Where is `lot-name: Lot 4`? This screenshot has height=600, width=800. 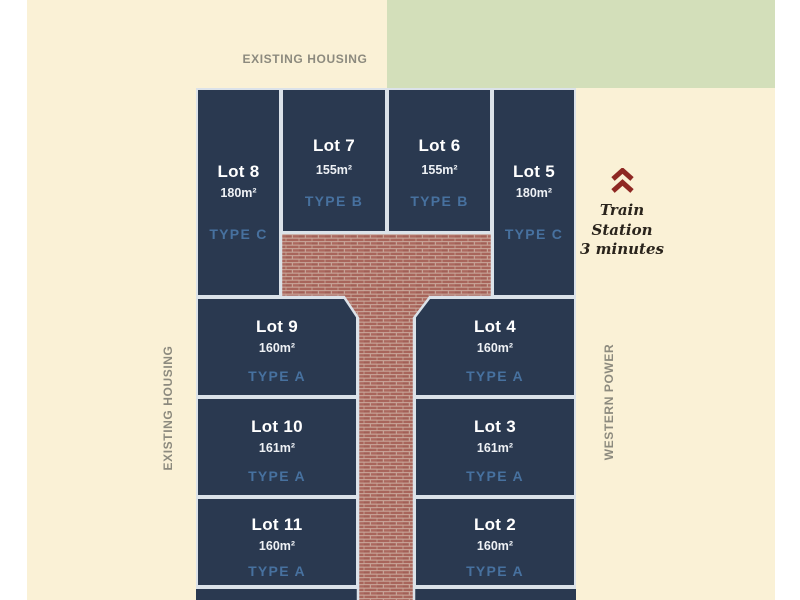 lot-name: Lot 4 is located at coordinates (495, 326).